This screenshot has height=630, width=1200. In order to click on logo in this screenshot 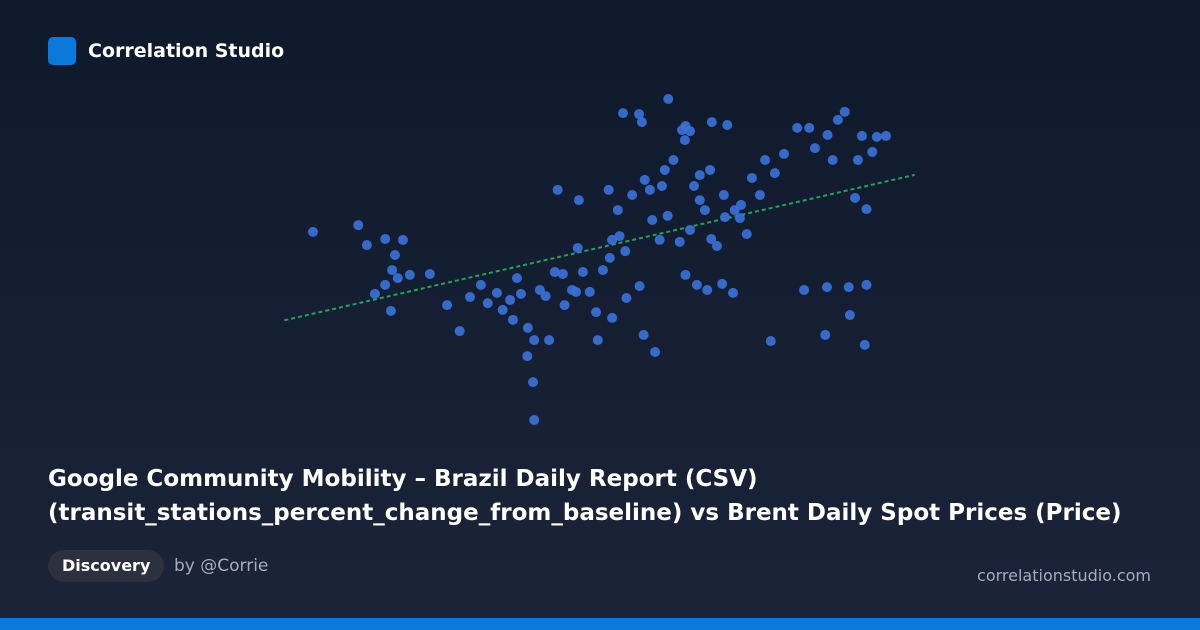, I will do `click(62, 51)`.